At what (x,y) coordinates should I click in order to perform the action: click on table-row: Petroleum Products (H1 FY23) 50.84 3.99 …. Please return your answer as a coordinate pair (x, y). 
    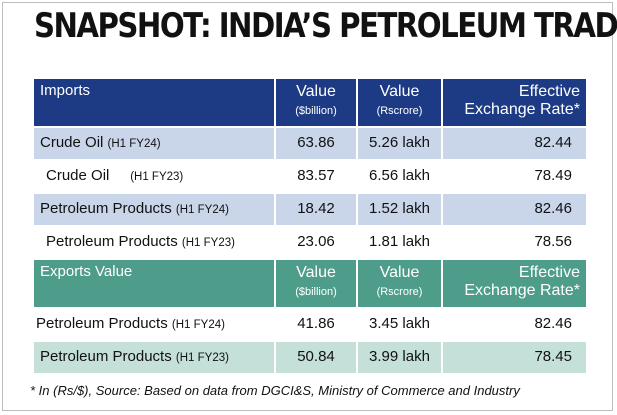
    Looking at the image, I should click on (310, 358).